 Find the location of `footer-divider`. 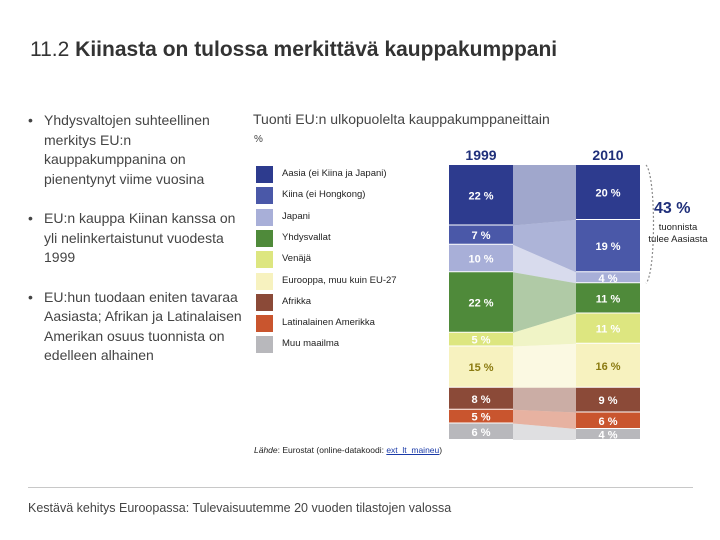

footer-divider is located at coordinates (360, 487).